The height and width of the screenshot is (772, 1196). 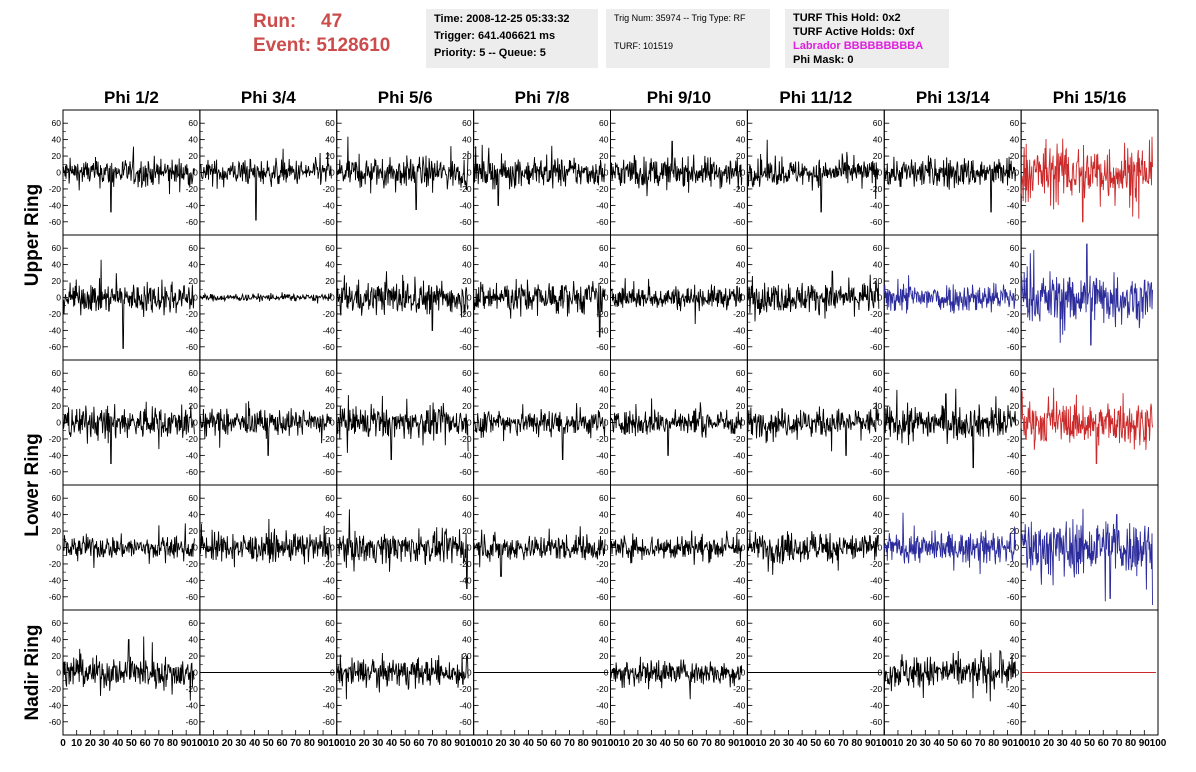 I want to click on event-line: Event: 5128610, so click(x=321, y=46).